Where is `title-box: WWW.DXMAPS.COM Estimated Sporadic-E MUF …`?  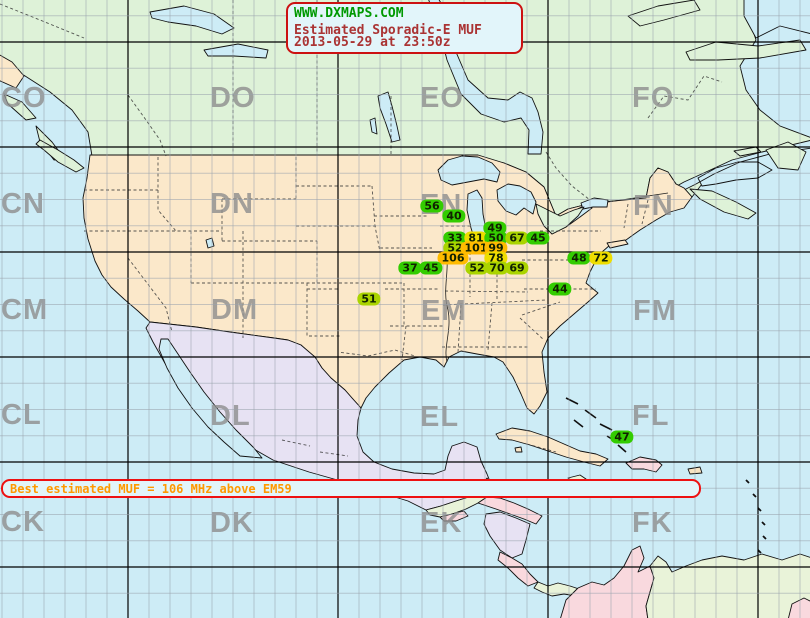
title-box: WWW.DXMAPS.COM Estimated Sporadic-E MUF … is located at coordinates (404, 28).